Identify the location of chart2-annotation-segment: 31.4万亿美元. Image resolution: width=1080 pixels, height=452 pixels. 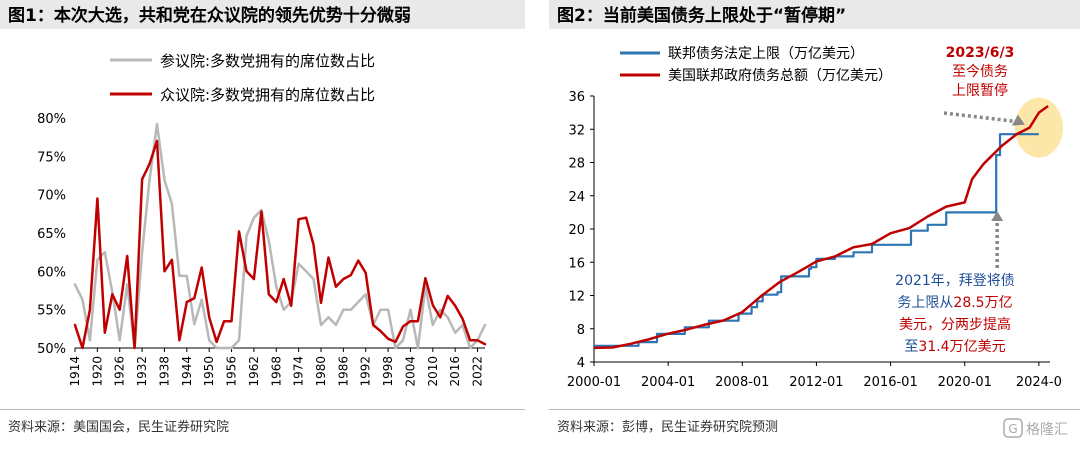
(961, 347).